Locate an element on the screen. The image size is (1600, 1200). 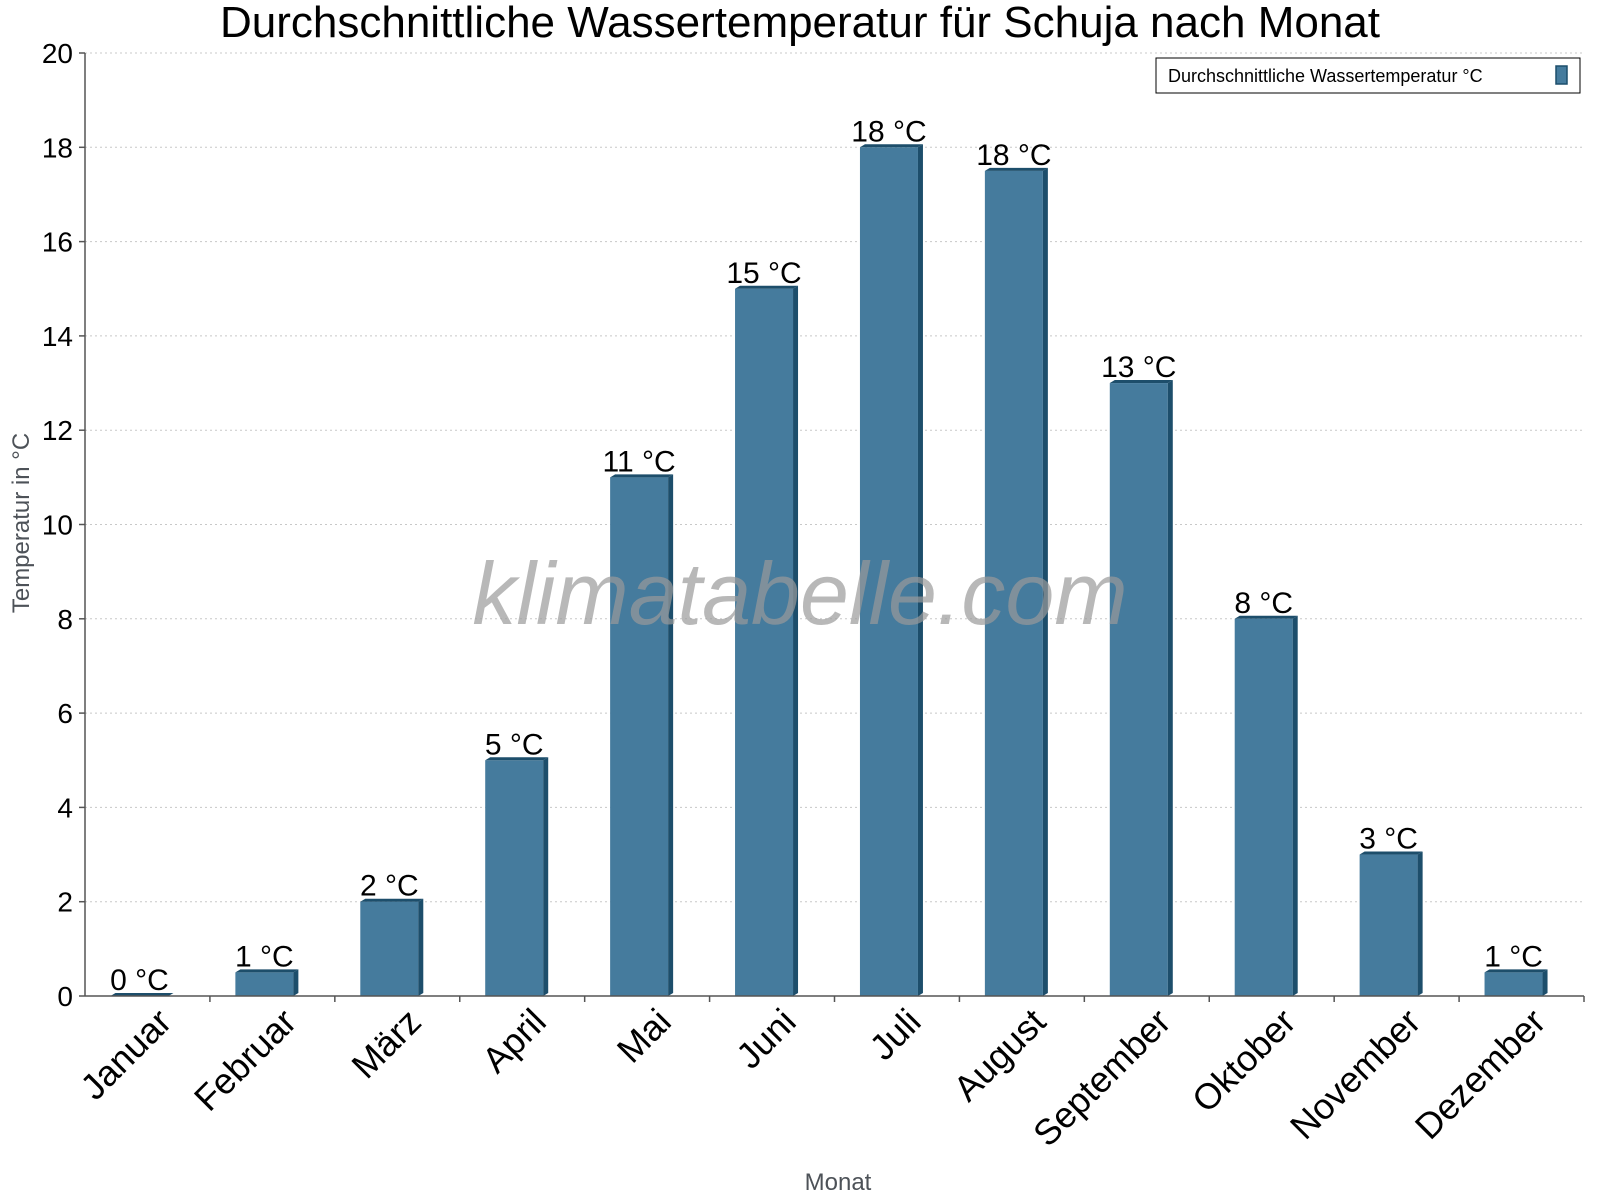
x-tick-label: Februar is located at coordinates (245, 1060).